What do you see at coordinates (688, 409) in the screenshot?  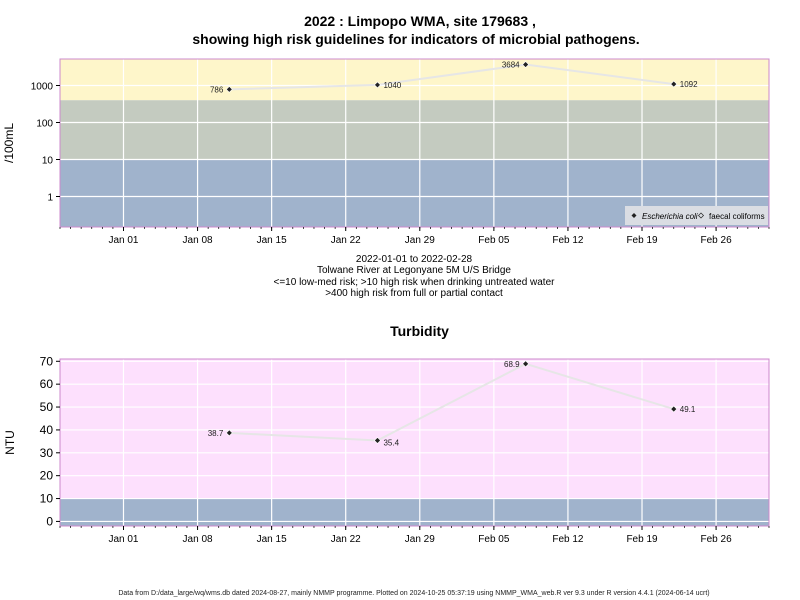 I see `data-point-label: 49.1` at bounding box center [688, 409].